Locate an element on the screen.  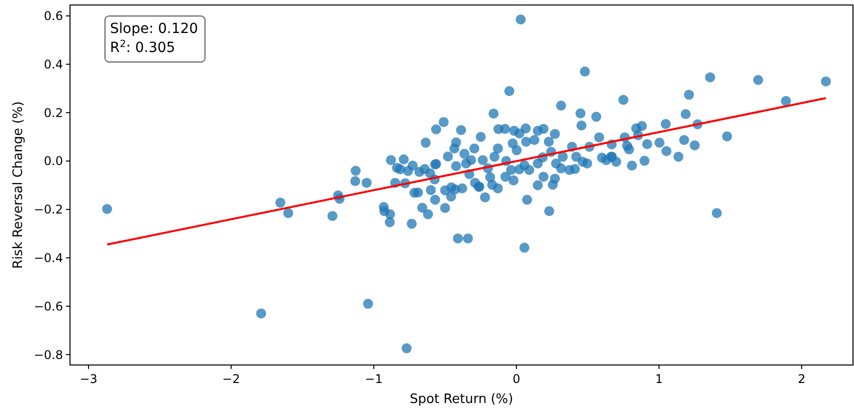
y-axis-title: Risk Reversal Change (%) is located at coordinates (18, 185).